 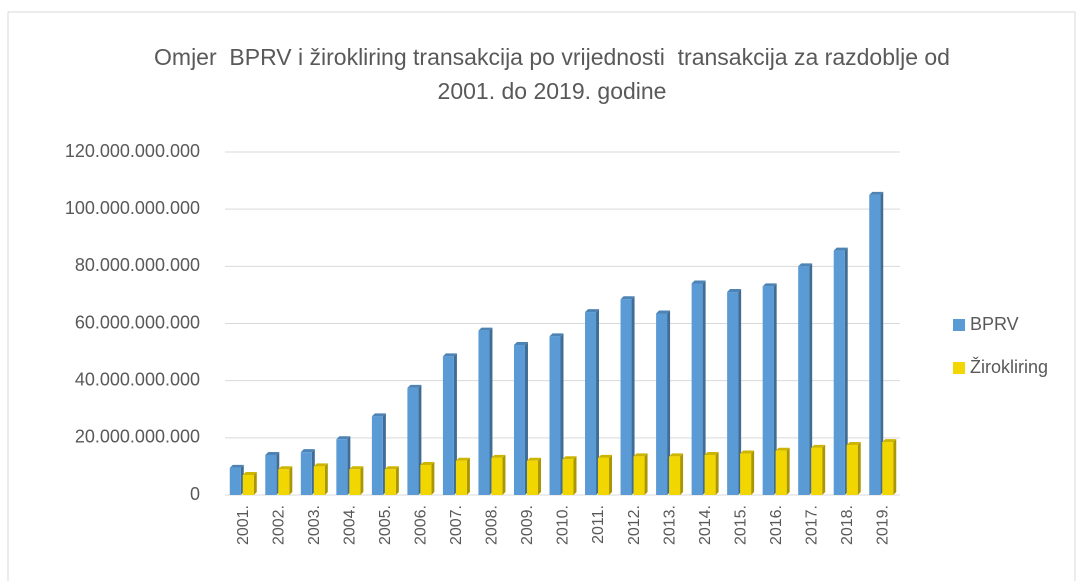 What do you see at coordinates (137, 322) in the screenshot?
I see `y-tick-label: 60.000.000.000` at bounding box center [137, 322].